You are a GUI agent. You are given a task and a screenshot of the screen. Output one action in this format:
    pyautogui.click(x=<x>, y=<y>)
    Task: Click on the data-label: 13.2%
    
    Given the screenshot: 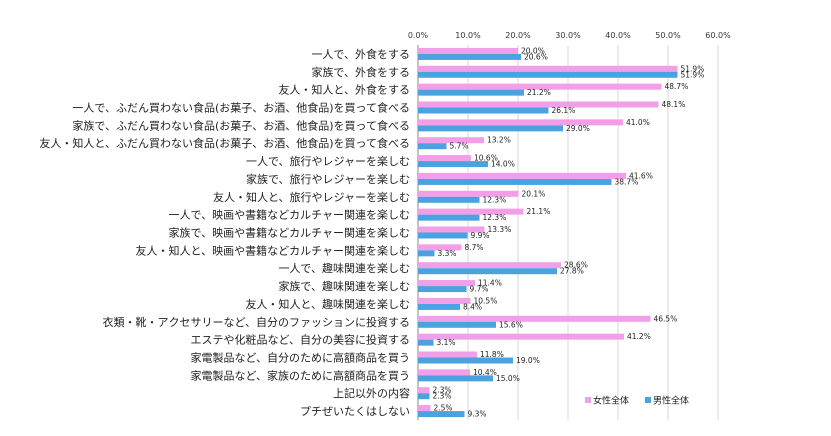 What is the action you would take?
    pyautogui.click(x=499, y=140)
    